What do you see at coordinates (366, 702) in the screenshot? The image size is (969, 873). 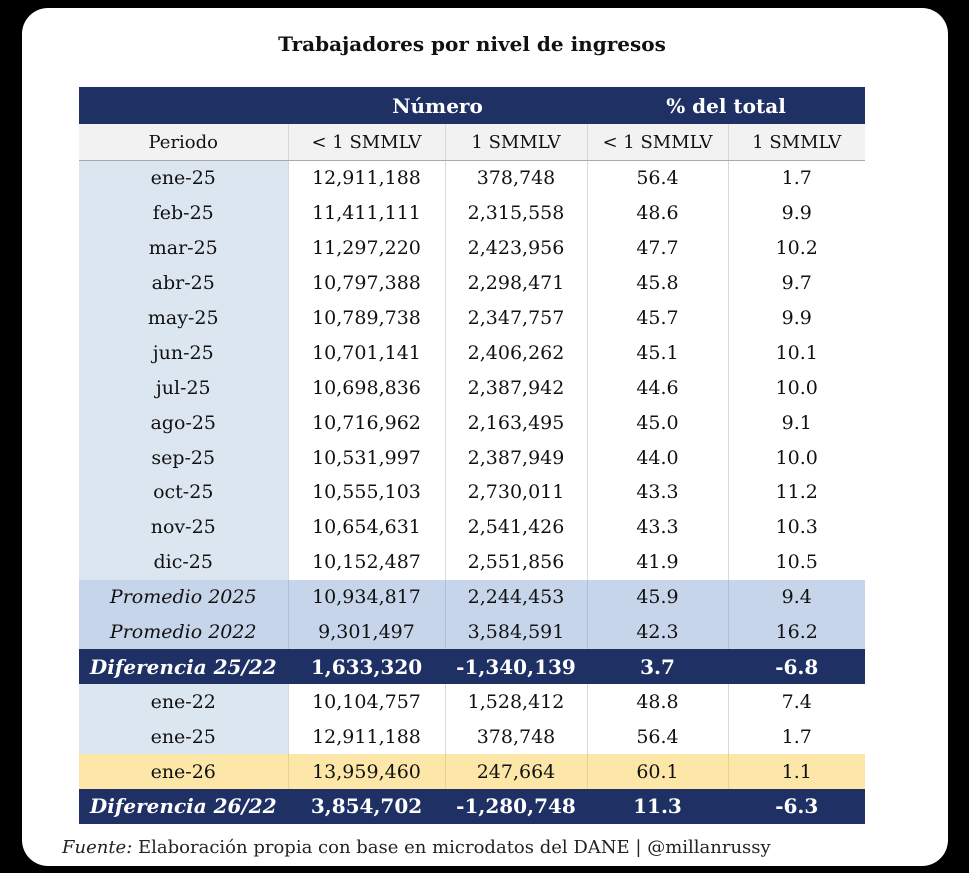 I see `cell-n-menos1: 10,104,757` at bounding box center [366, 702].